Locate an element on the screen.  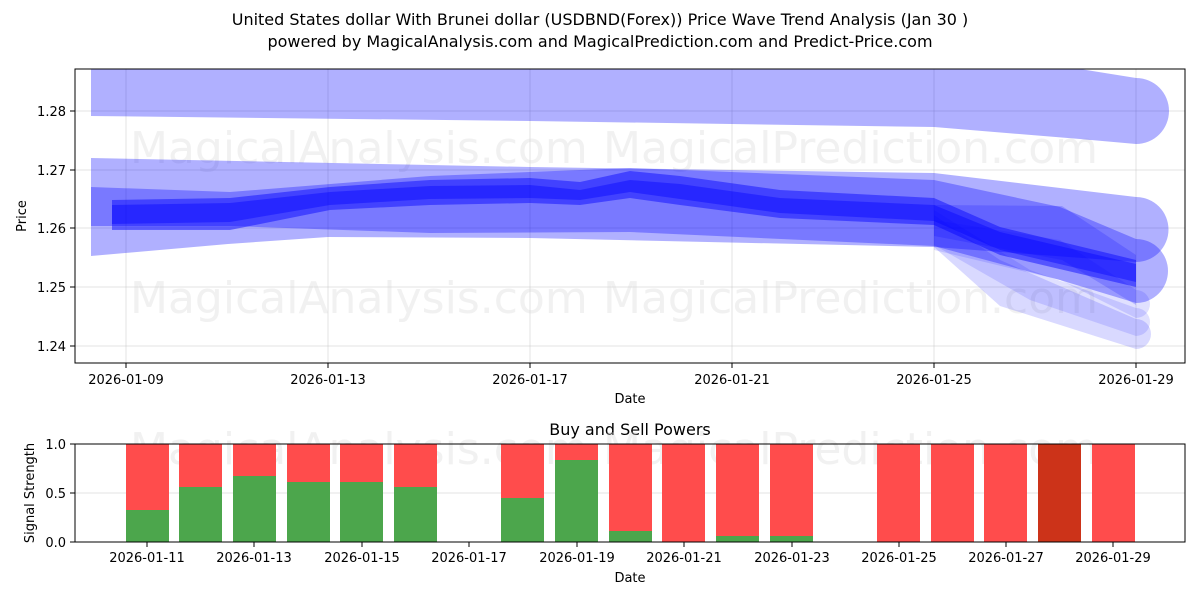
price-x-axis-label: Date is located at coordinates (629, 399).